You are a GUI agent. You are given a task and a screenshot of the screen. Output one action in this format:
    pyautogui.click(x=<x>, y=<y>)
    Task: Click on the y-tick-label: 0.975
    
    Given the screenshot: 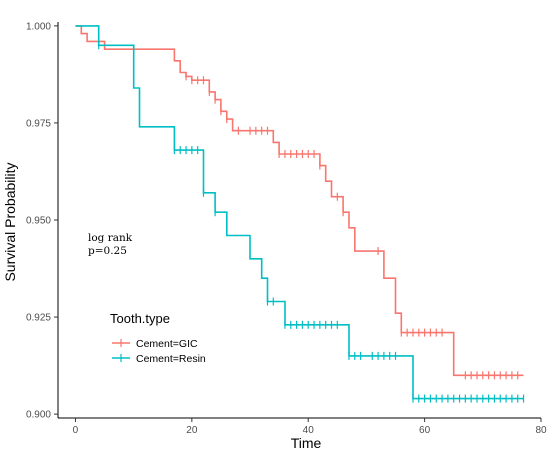 What is the action you would take?
    pyautogui.click(x=38, y=123)
    